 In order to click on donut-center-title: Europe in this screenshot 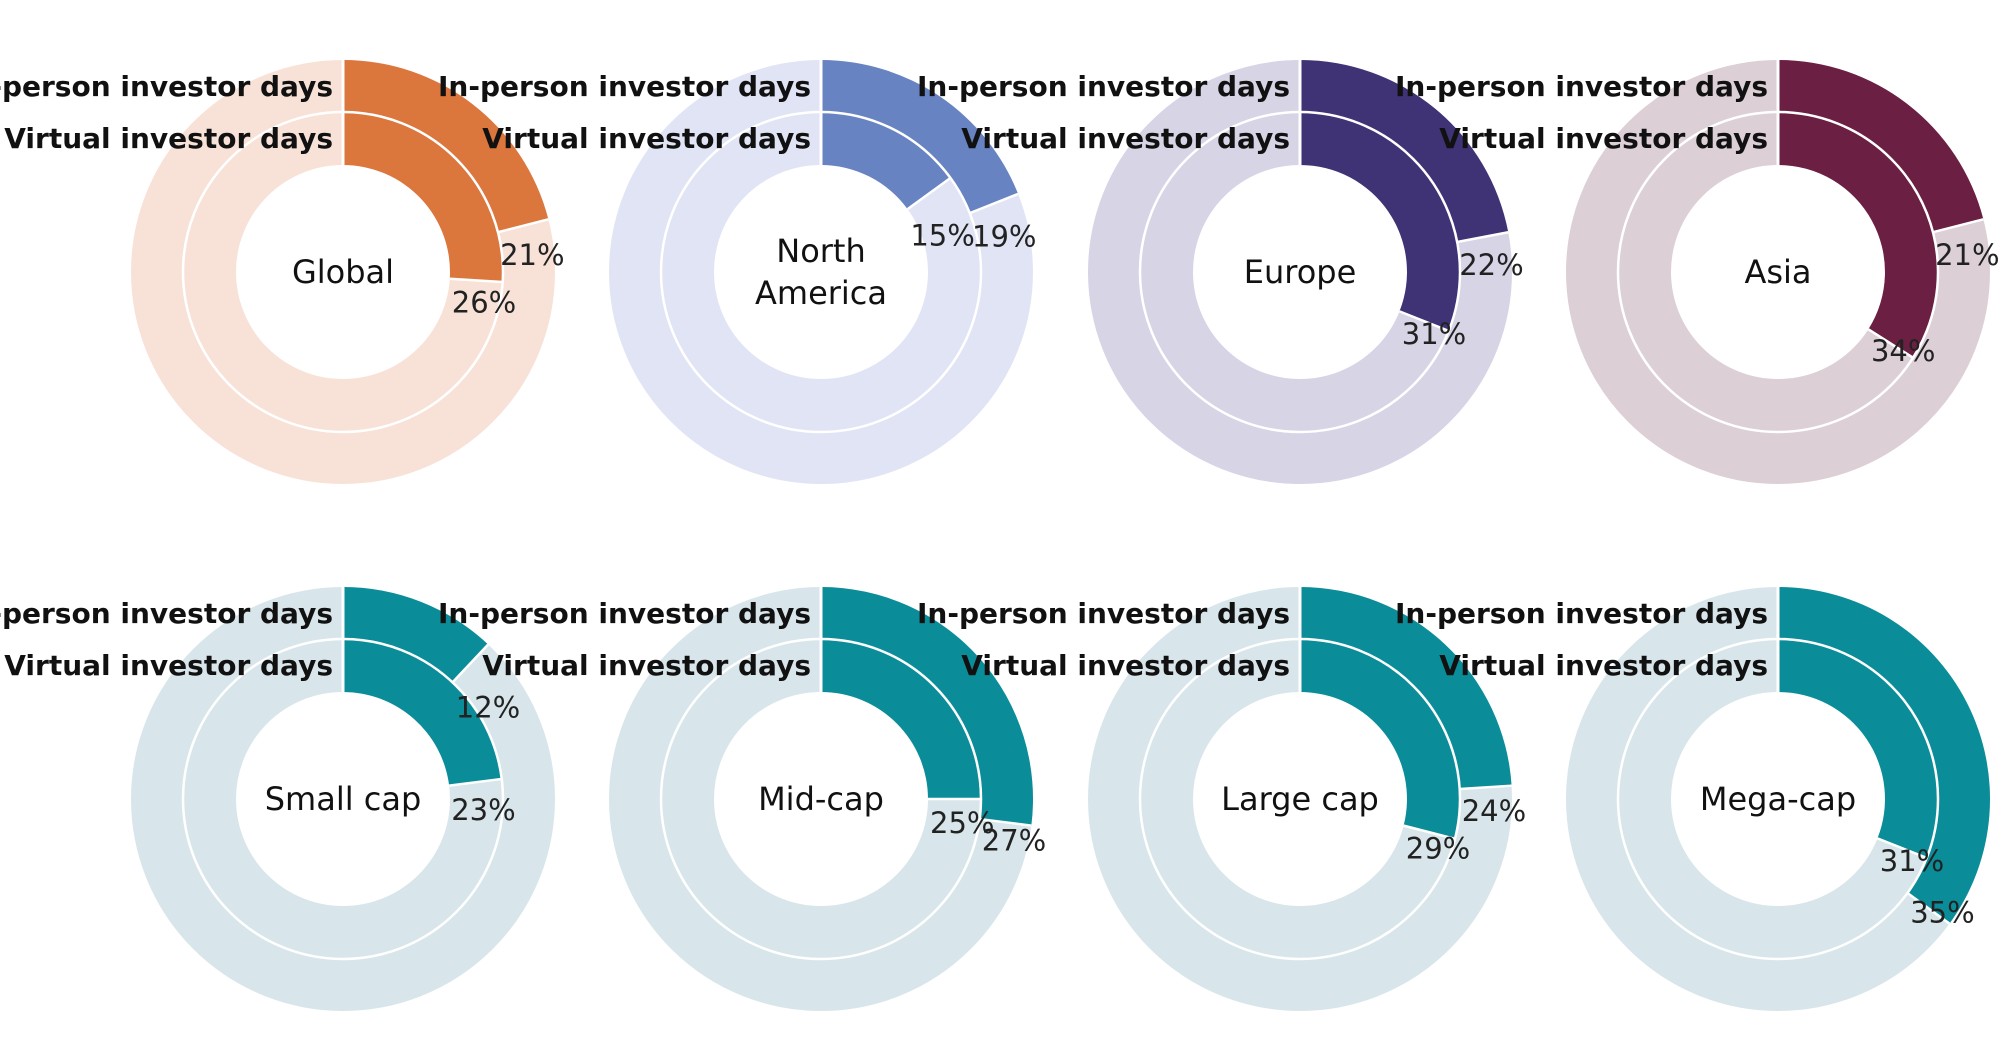, I will do `click(1300, 272)`.